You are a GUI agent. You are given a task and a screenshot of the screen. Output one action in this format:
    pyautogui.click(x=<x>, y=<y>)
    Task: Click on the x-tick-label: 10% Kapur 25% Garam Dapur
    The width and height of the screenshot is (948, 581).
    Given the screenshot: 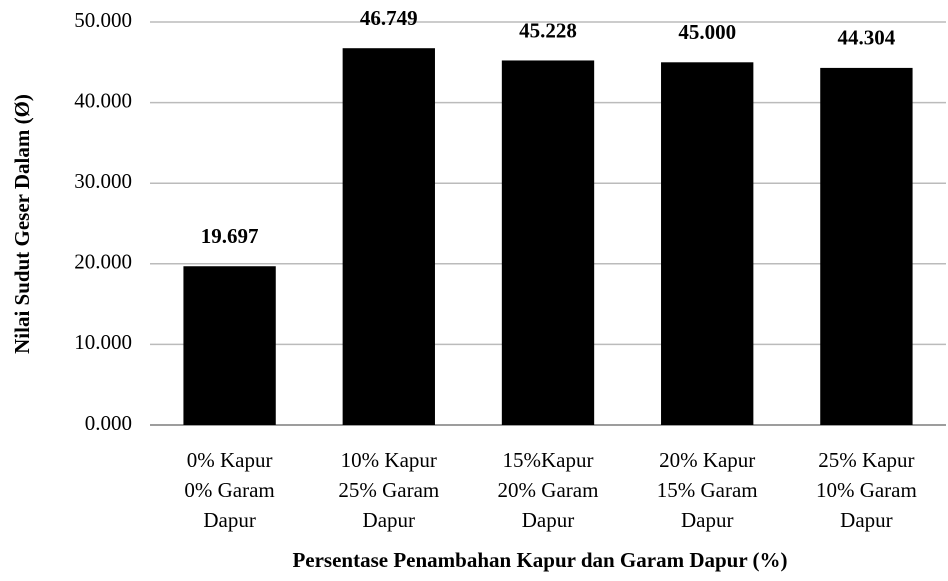 What is the action you would take?
    pyautogui.click(x=388, y=490)
    